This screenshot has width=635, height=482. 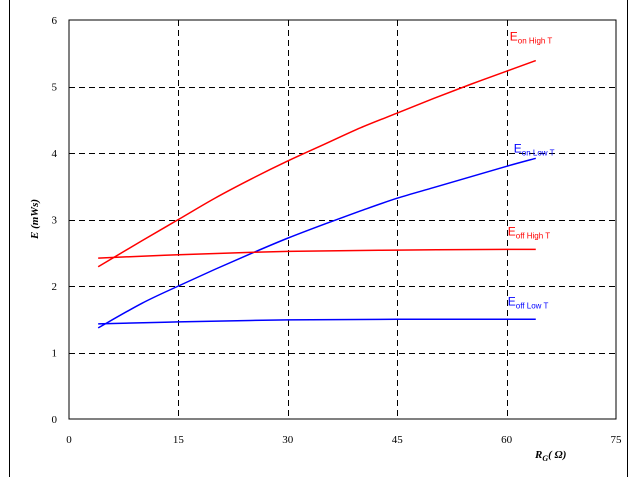 I want to click on series-label: Eoff Low T, so click(x=528, y=302).